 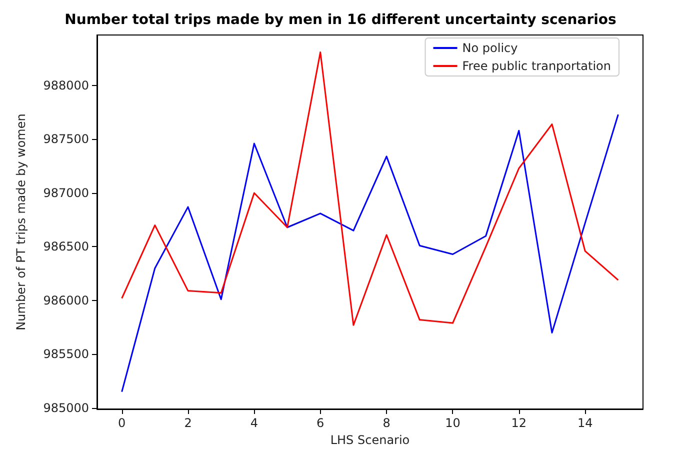 I want to click on x-tick-label: 2, so click(x=188, y=423).